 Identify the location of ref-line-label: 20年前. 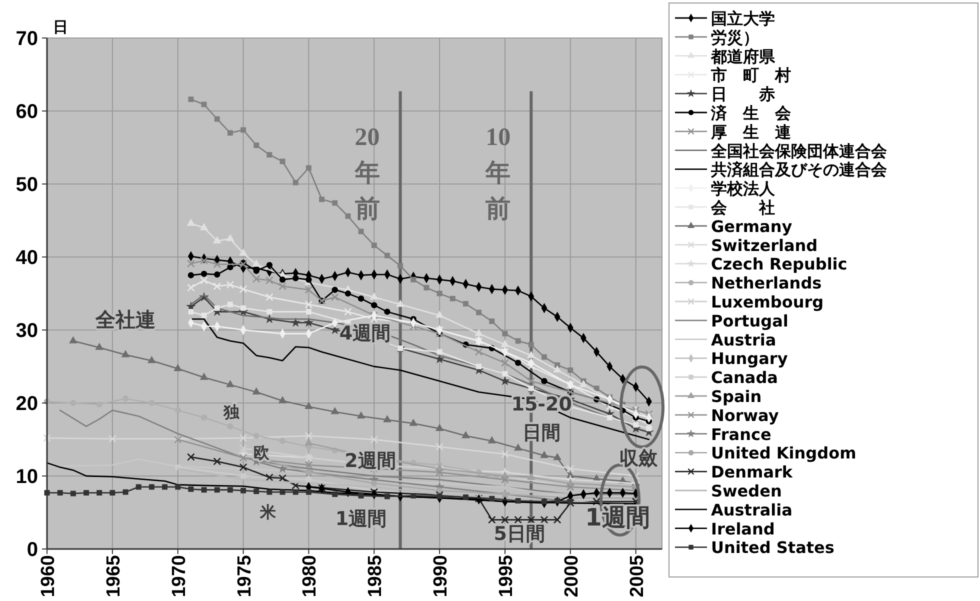
(367, 173).